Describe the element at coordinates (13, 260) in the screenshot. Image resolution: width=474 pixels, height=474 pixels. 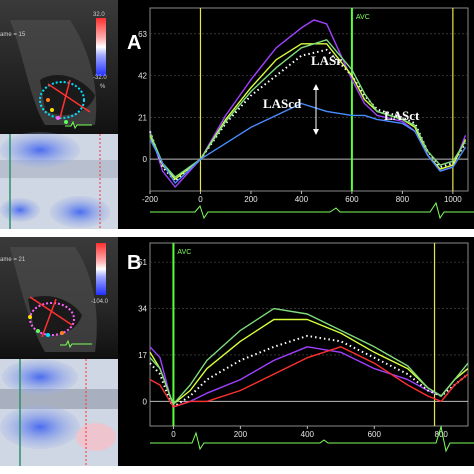
I see `echo-readout: ame = 21` at that location.